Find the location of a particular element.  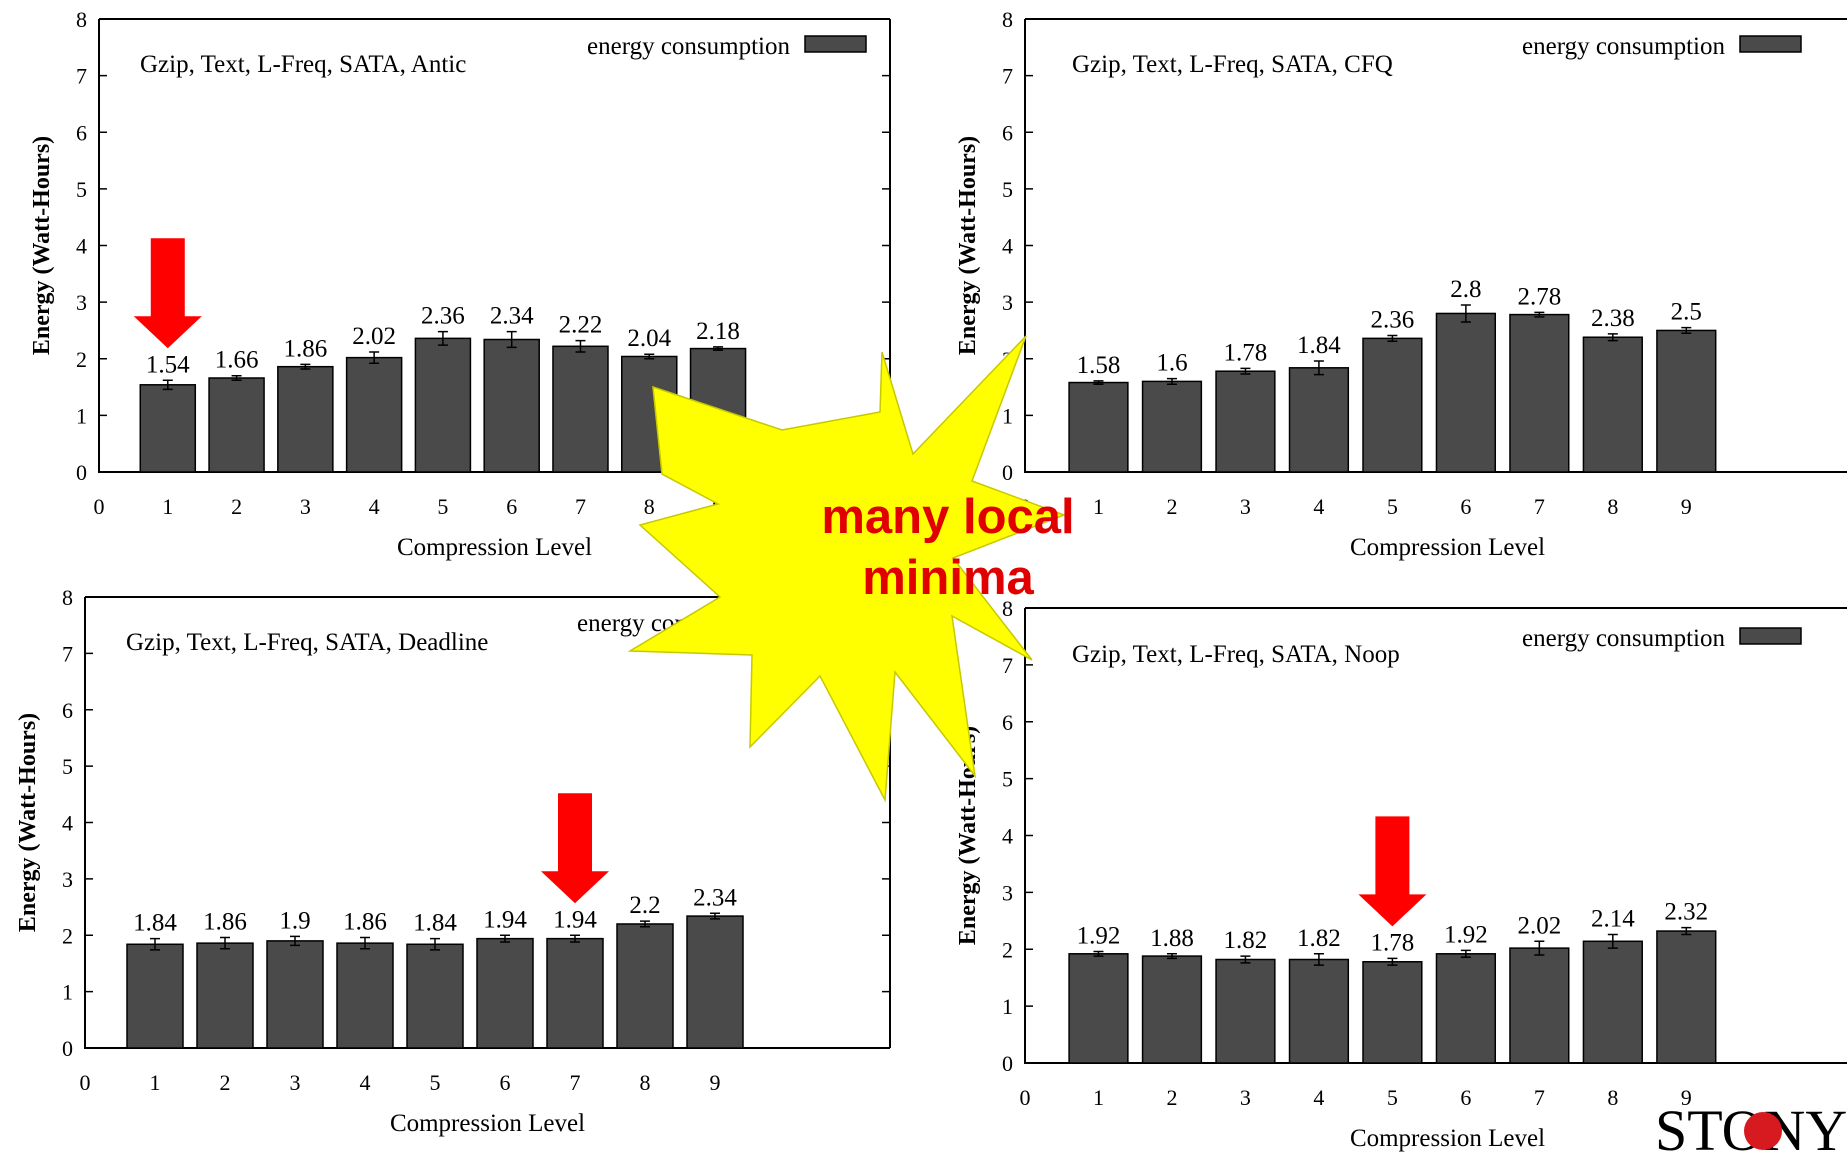

data-label: 2.36 is located at coordinates (443, 316).